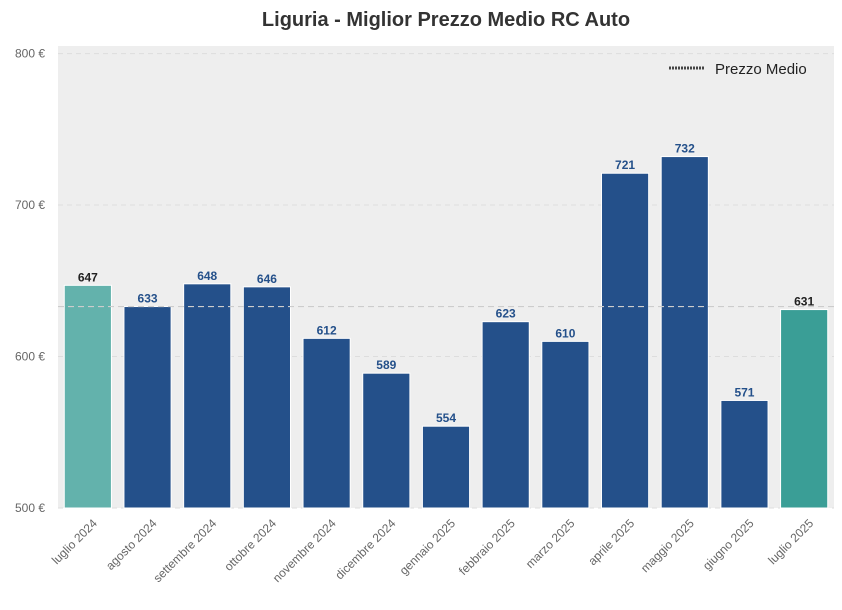  What do you see at coordinates (506, 314) in the screenshot?
I see `bar-value-label: 623` at bounding box center [506, 314].